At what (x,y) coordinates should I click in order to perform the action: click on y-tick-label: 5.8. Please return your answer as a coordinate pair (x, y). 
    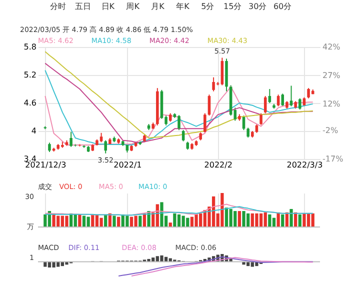
    Looking at the image, I should click on (30, 47).